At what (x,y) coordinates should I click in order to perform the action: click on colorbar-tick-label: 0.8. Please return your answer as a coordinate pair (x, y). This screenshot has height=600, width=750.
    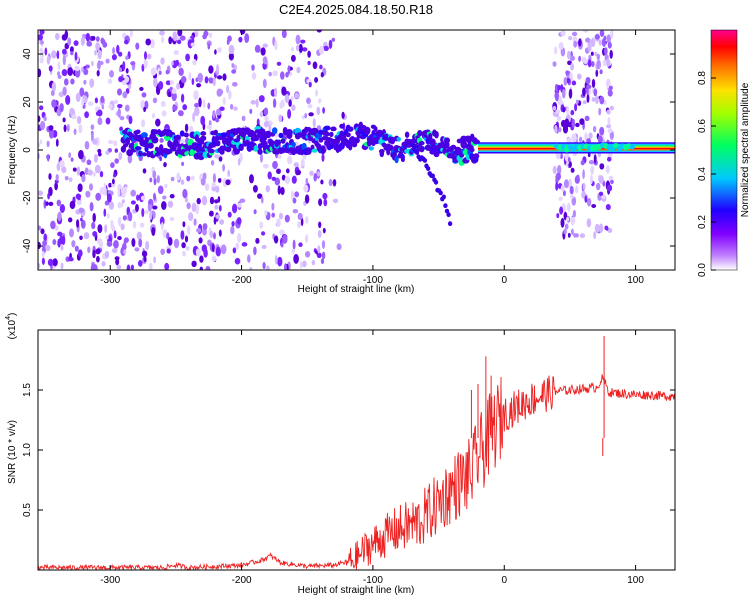
    Looking at the image, I should click on (702, 78).